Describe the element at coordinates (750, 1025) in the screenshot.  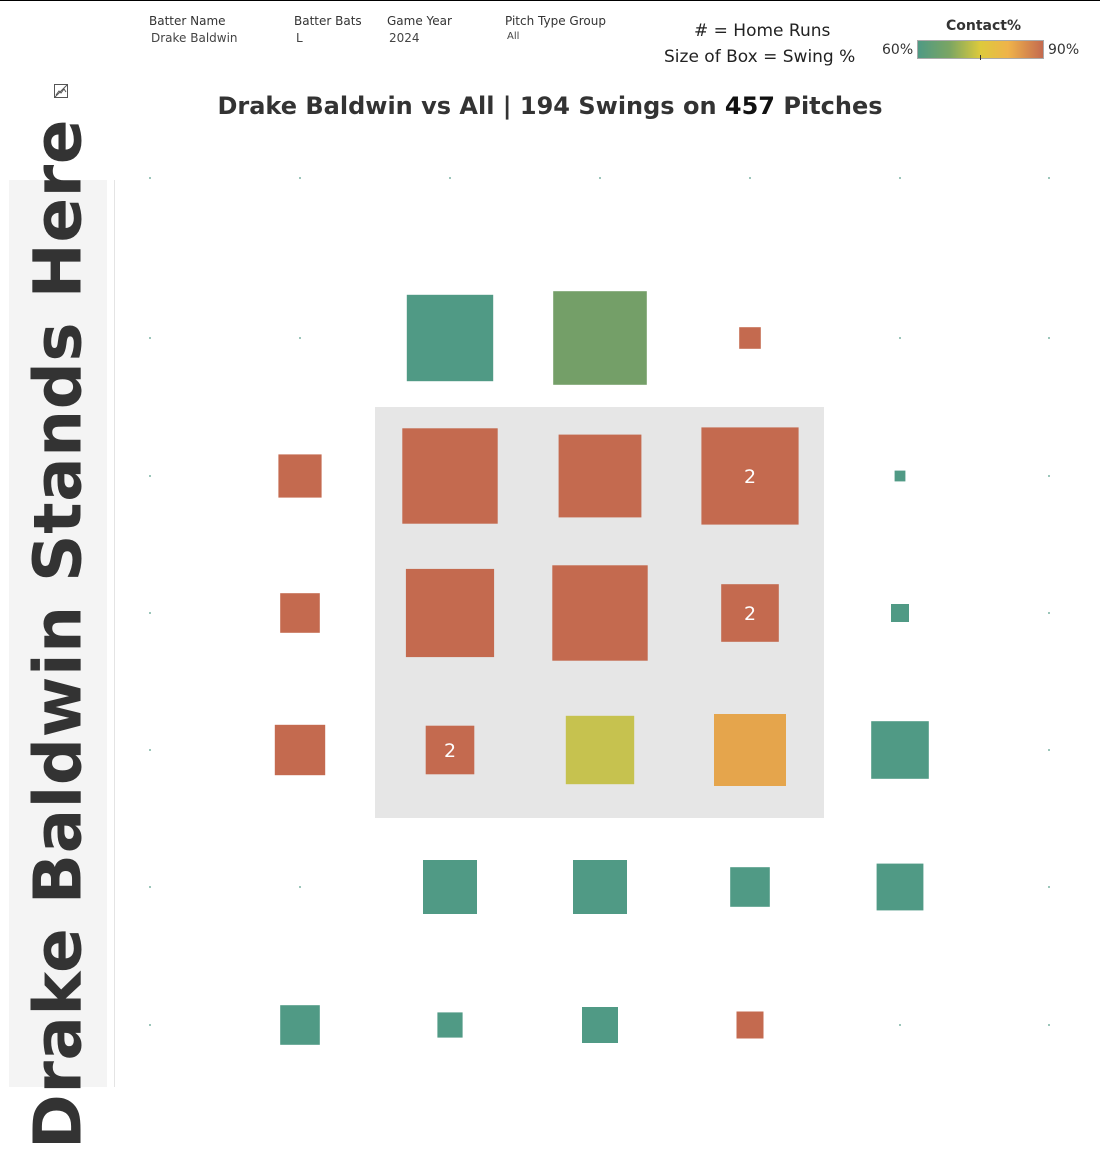
I see `zone-box-r6-c4` at that location.